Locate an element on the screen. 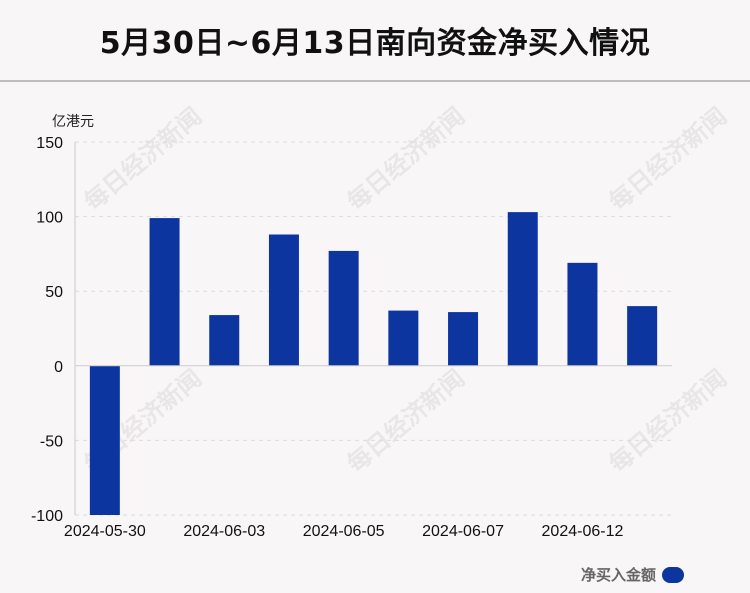 This screenshot has width=750, height=593. chart-title: 5月30日~6月13日南向资金净买入情况 is located at coordinates (375, 43).